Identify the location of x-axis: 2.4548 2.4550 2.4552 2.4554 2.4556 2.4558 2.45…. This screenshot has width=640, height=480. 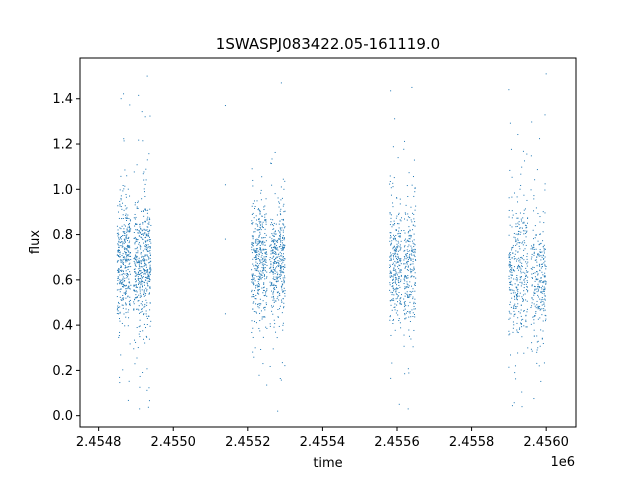
(322, 438).